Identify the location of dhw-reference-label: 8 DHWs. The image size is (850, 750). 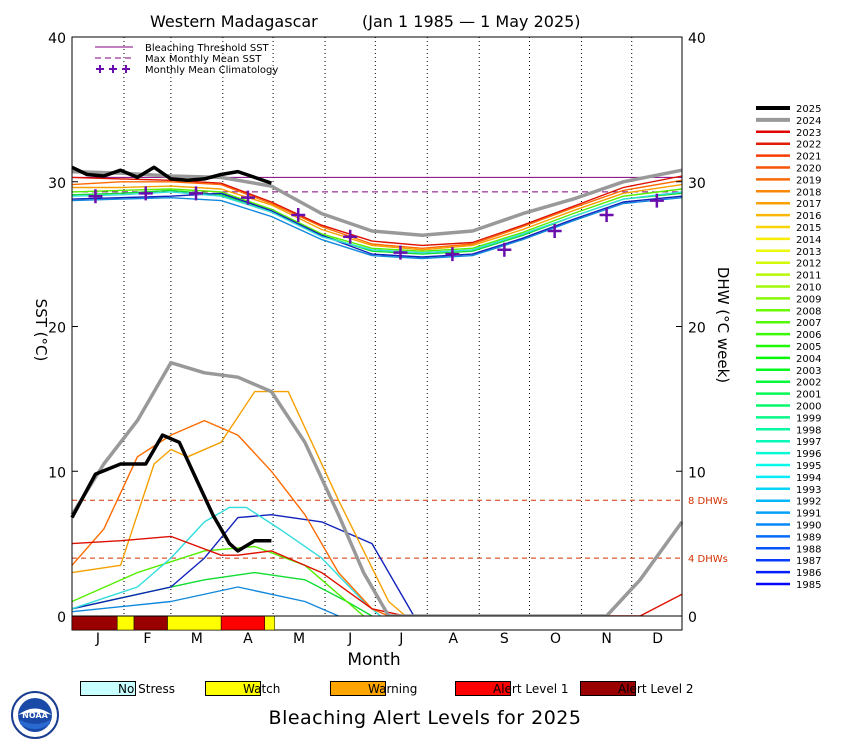
(708, 501).